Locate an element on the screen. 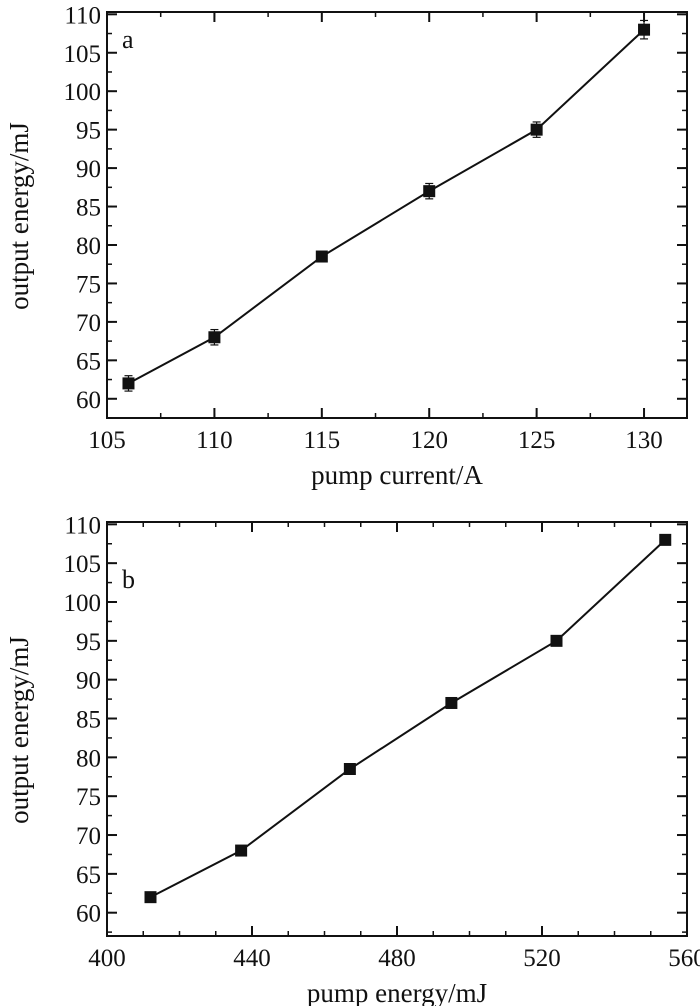  x-tick-label: 400 is located at coordinates (107, 958).